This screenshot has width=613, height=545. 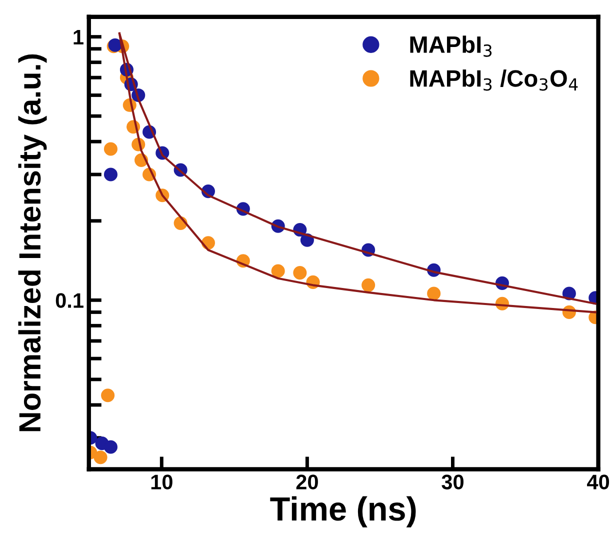 What do you see at coordinates (307, 482) in the screenshot?
I see `x-tick-label: 20` at bounding box center [307, 482].